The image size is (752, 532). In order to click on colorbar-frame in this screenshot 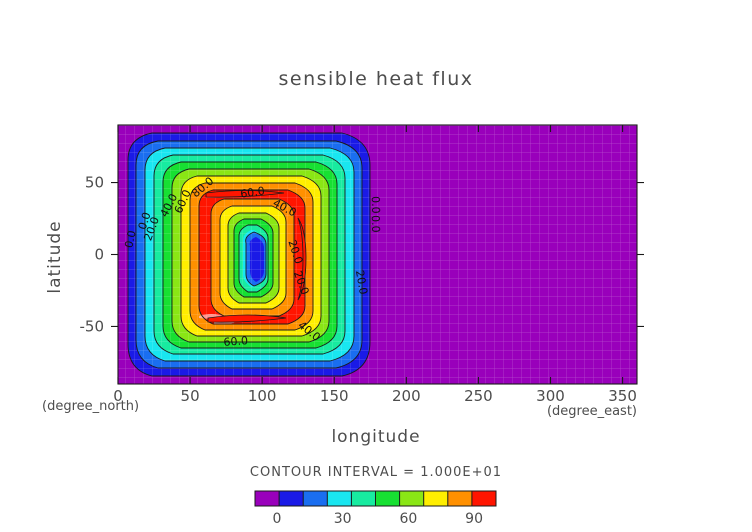, I will do `click(375, 498)`.